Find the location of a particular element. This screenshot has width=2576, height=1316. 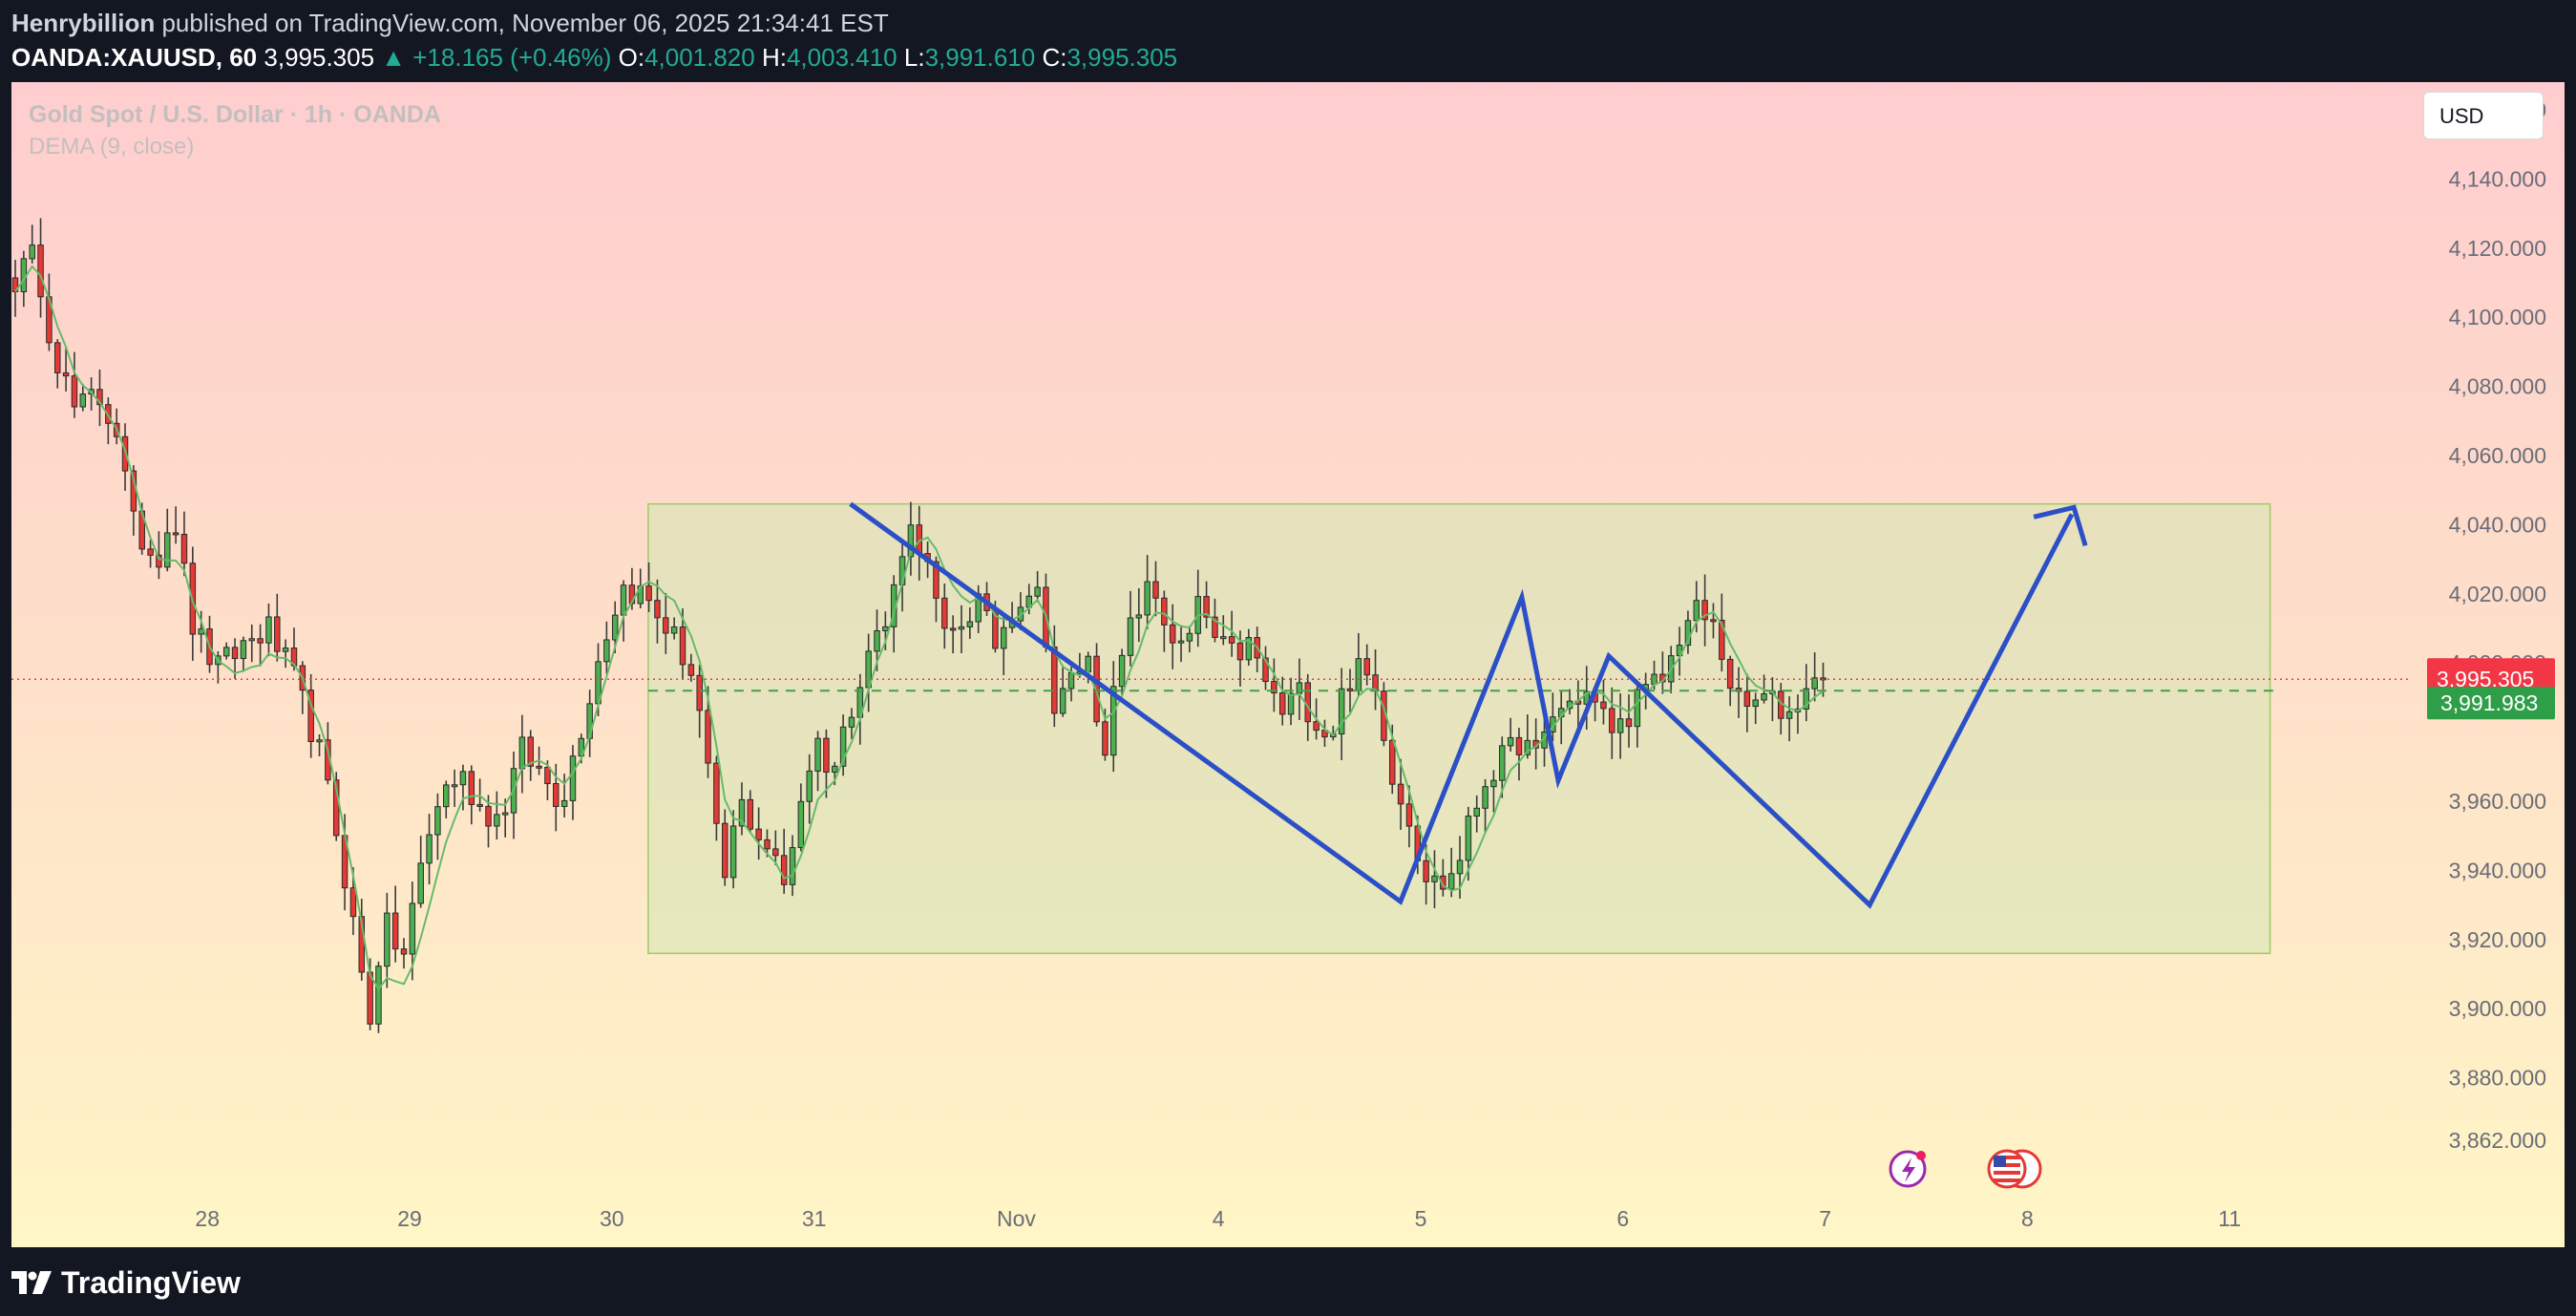

dema-price-value: 3,991.983 is located at coordinates (2489, 702).